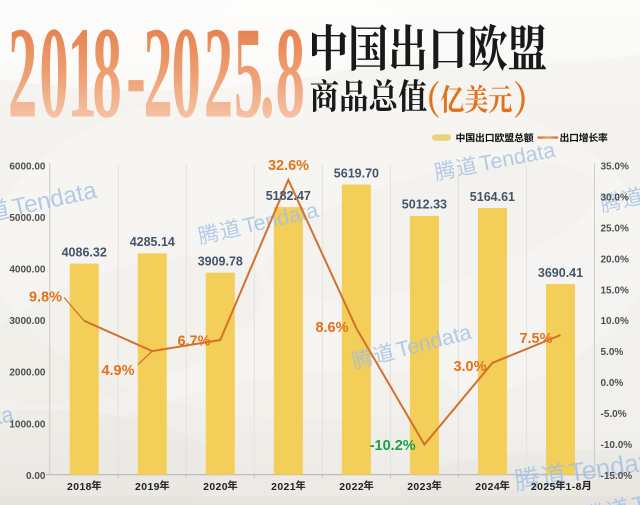 The image size is (640, 505). What do you see at coordinates (36, 476) in the screenshot?
I see `svg-text: 0.00` at bounding box center [36, 476].